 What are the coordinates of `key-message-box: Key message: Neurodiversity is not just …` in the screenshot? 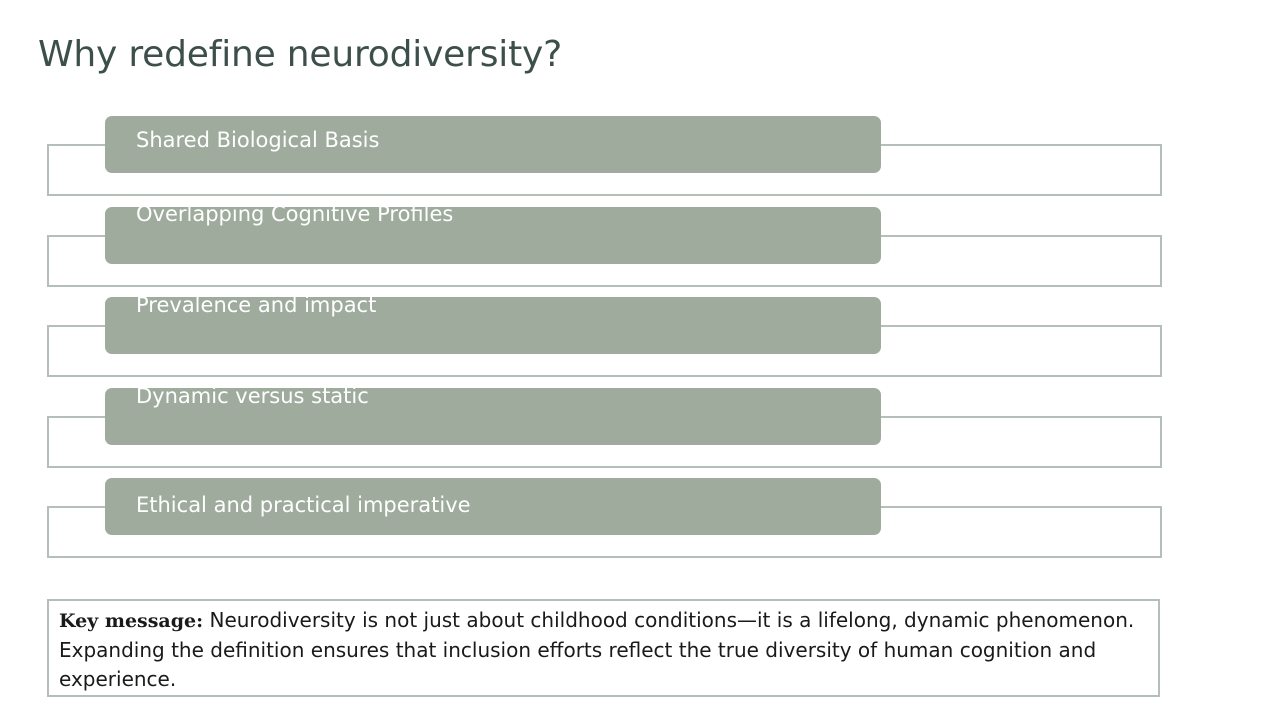 It's located at (603, 648).